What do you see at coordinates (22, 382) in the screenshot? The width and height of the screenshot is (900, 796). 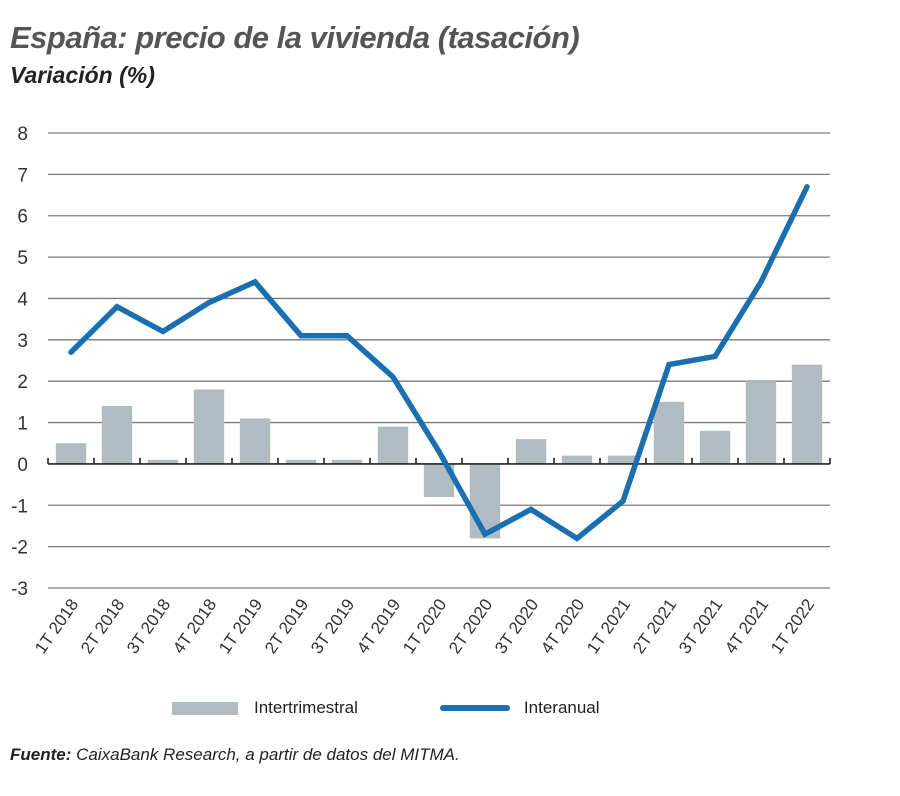 I see `y-tick-label: 2` at bounding box center [22, 382].